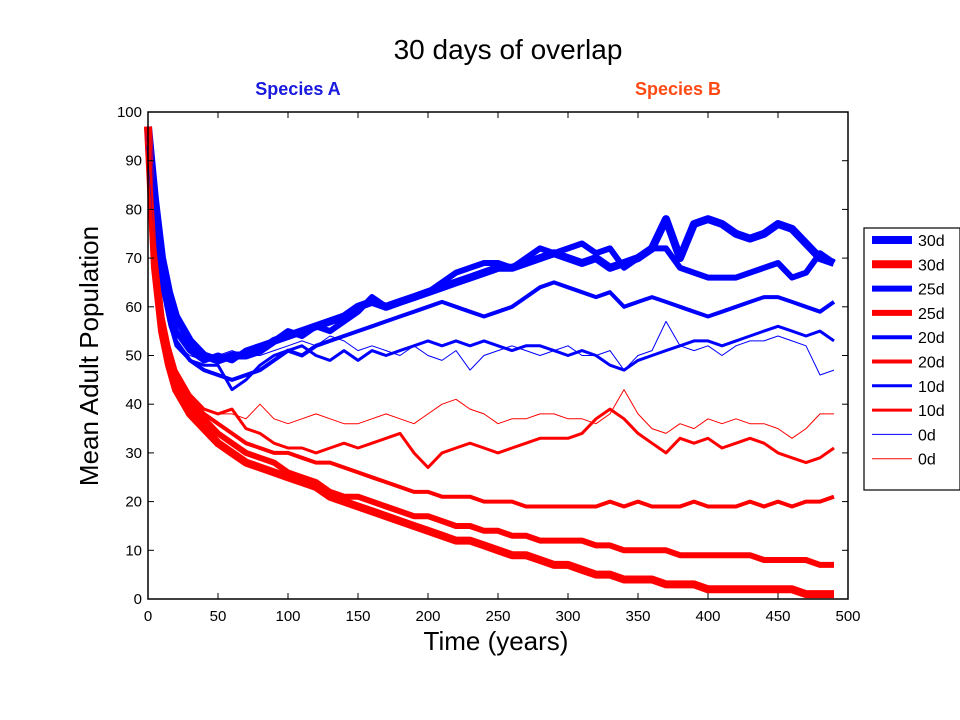  Describe the element at coordinates (133, 404) in the screenshot. I see `y-tick-label: 40` at that location.